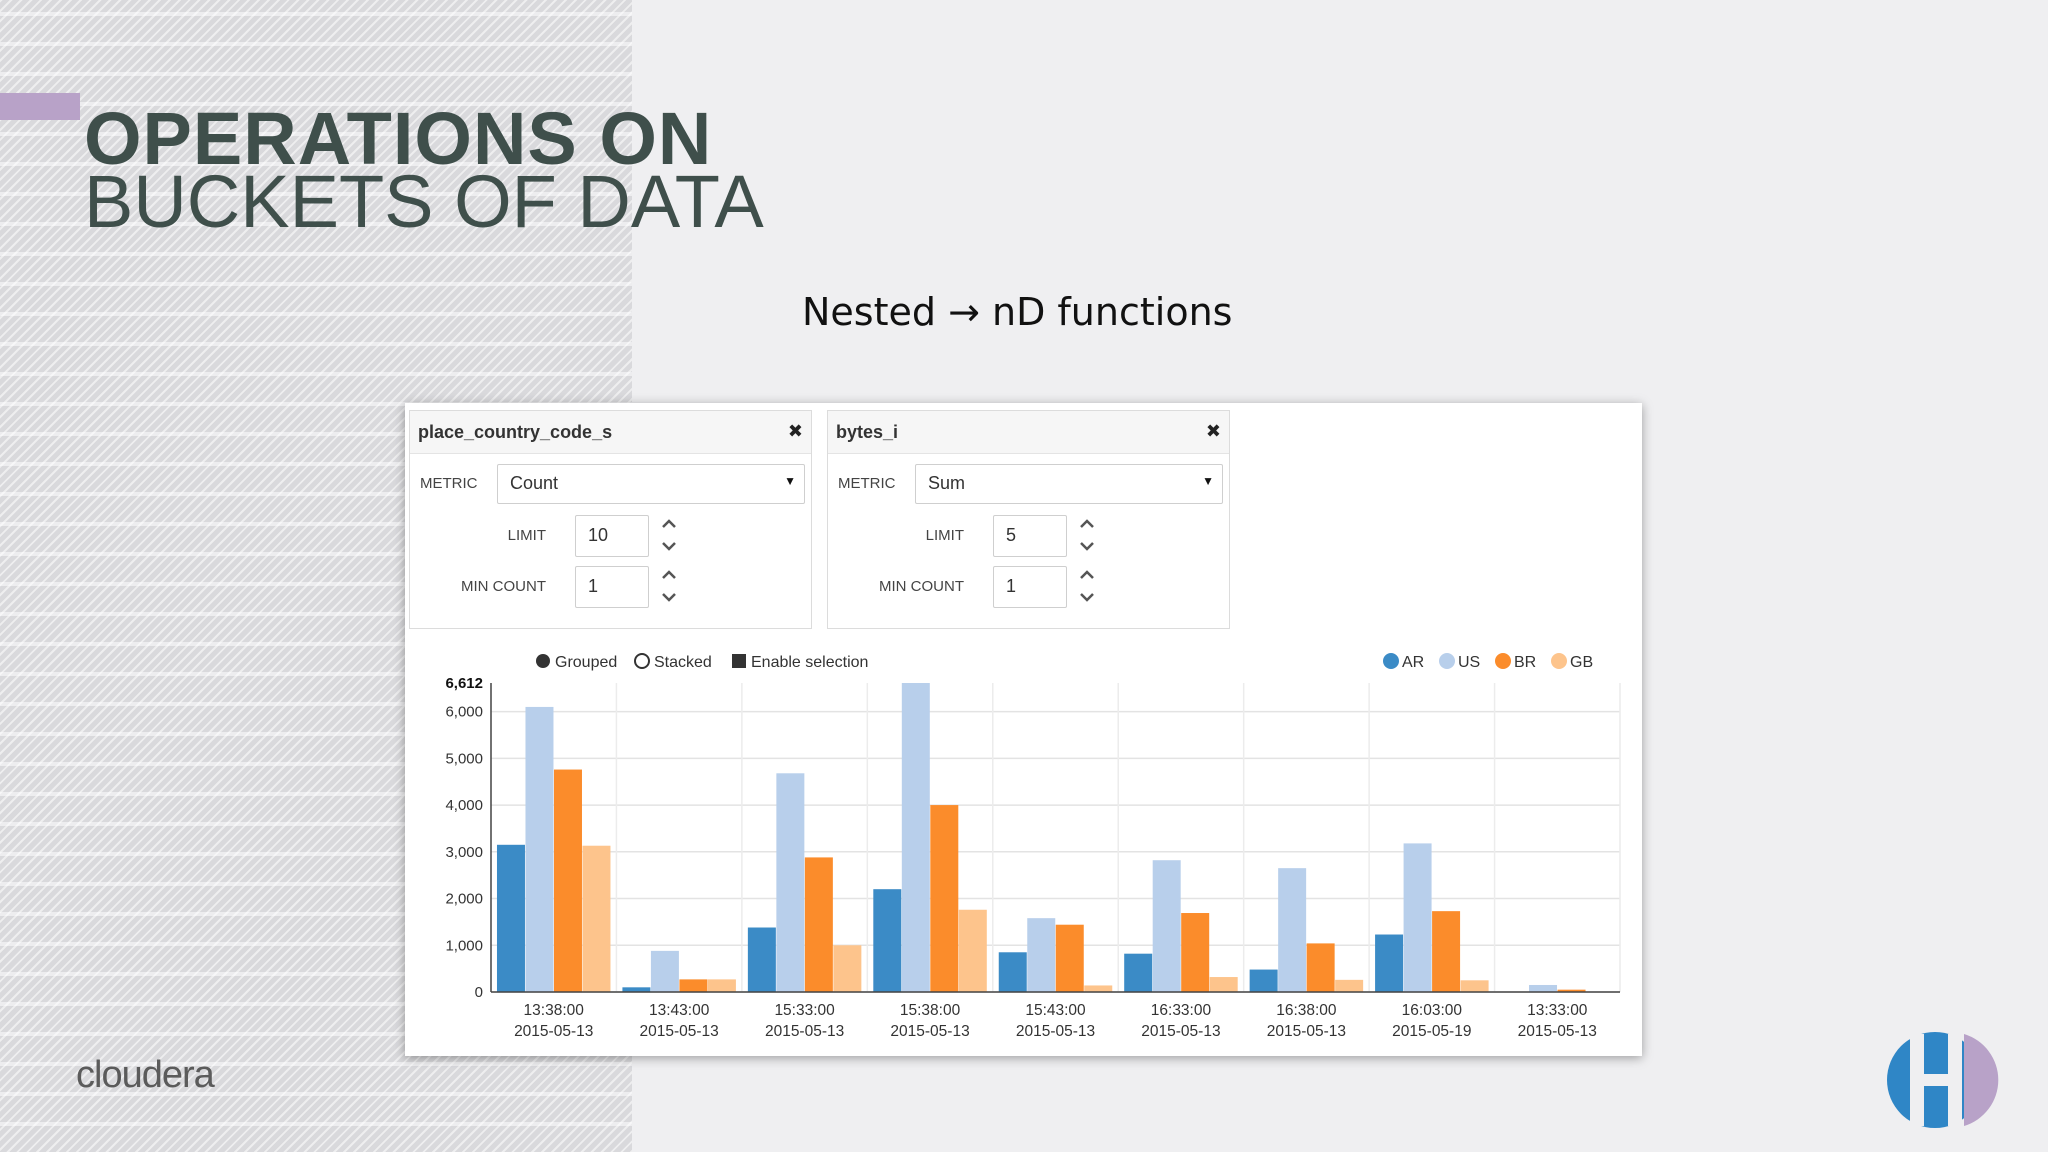 This screenshot has width=2048, height=1152. I want to click on facet-title: bytes_i, so click(867, 432).